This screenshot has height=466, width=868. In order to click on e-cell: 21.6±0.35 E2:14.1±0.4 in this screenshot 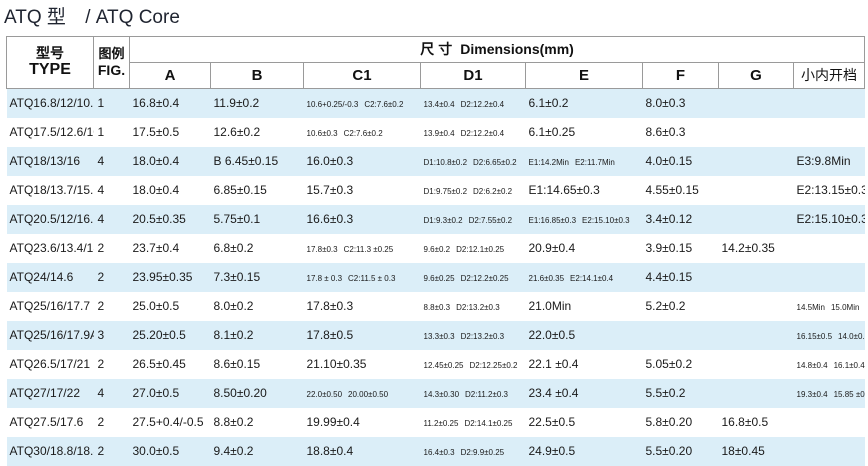, I will do `click(584, 277)`.